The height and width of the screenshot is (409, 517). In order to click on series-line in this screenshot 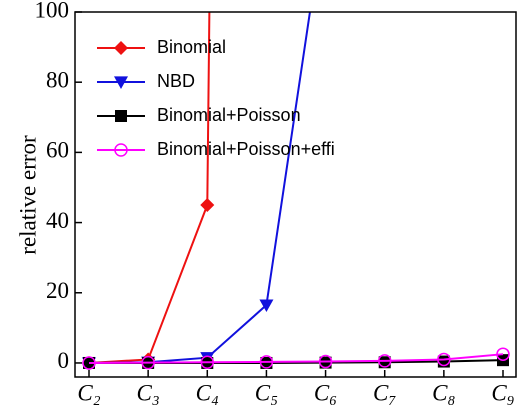, I will do `click(296, 358)`.